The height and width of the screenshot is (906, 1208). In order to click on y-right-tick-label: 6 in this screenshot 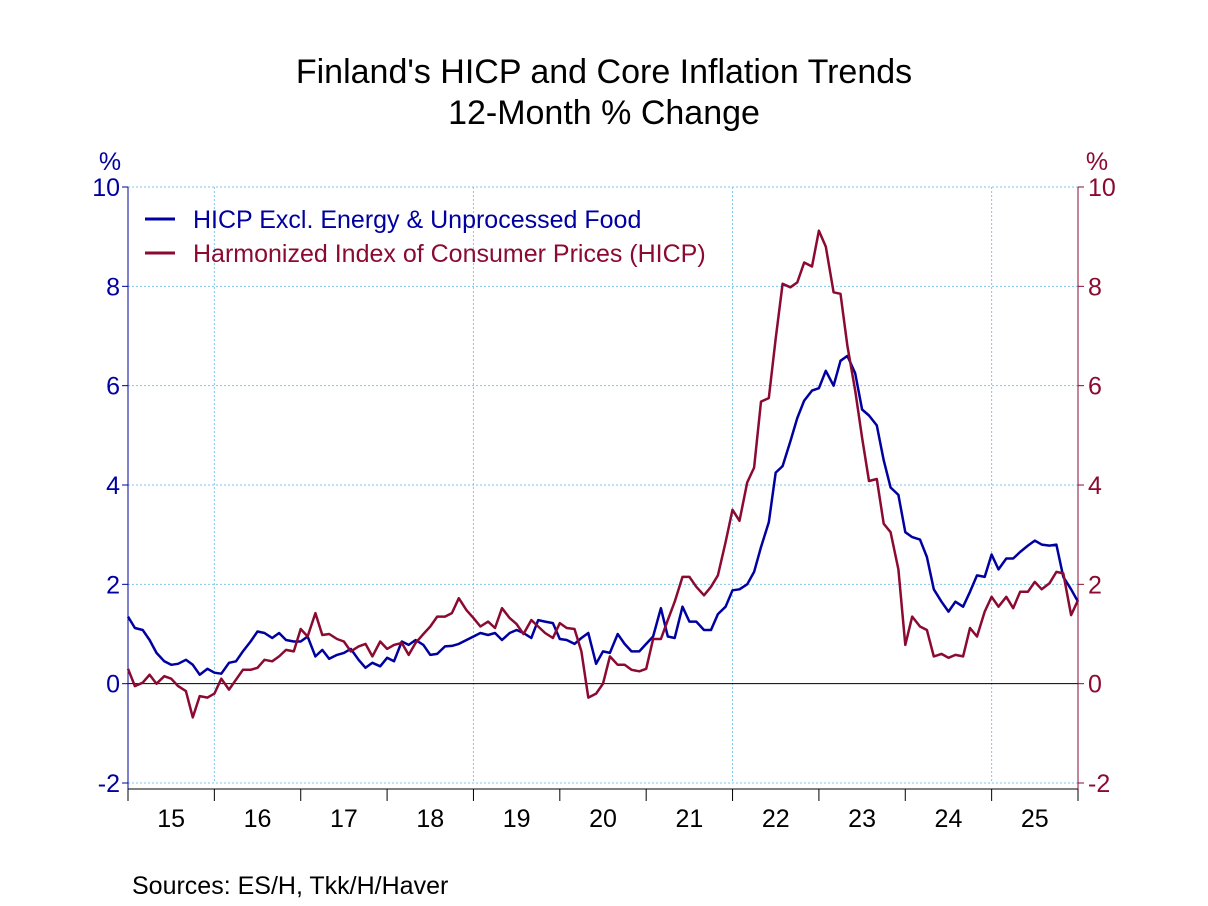, I will do `click(1095, 387)`.